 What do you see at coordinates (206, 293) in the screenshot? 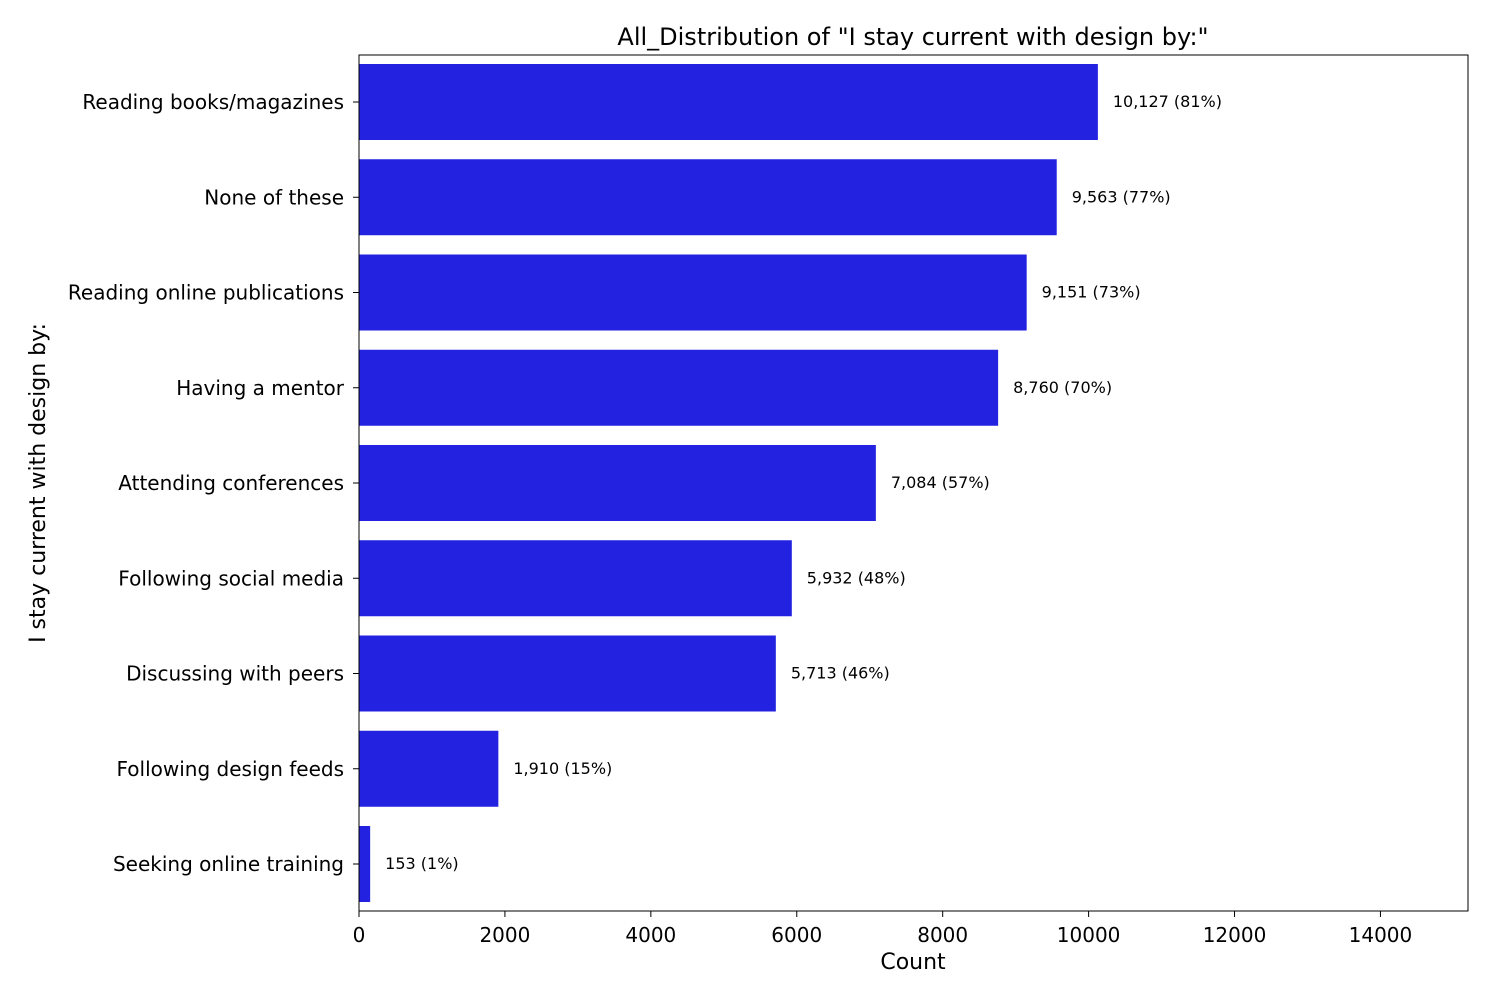
I see `y-tick-label: Reading online publications` at bounding box center [206, 293].